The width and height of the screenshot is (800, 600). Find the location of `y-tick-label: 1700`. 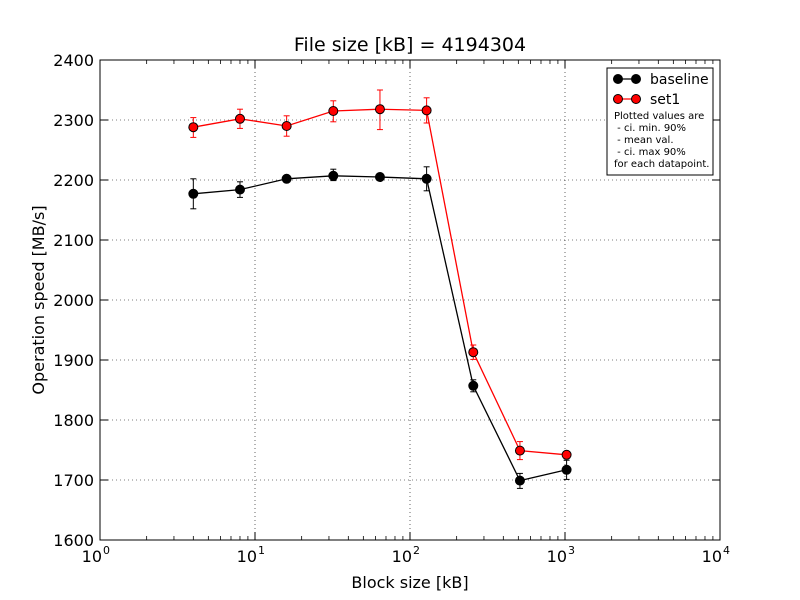

y-tick-label: 1700 is located at coordinates (73, 480).